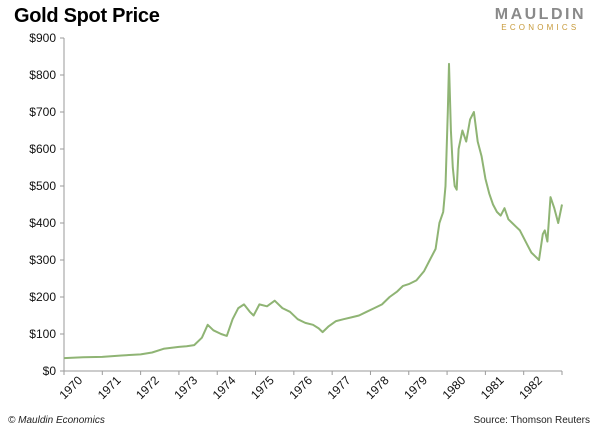 The height and width of the screenshot is (437, 600). I want to click on source-note: Source: Thomson Reuters, so click(531, 420).